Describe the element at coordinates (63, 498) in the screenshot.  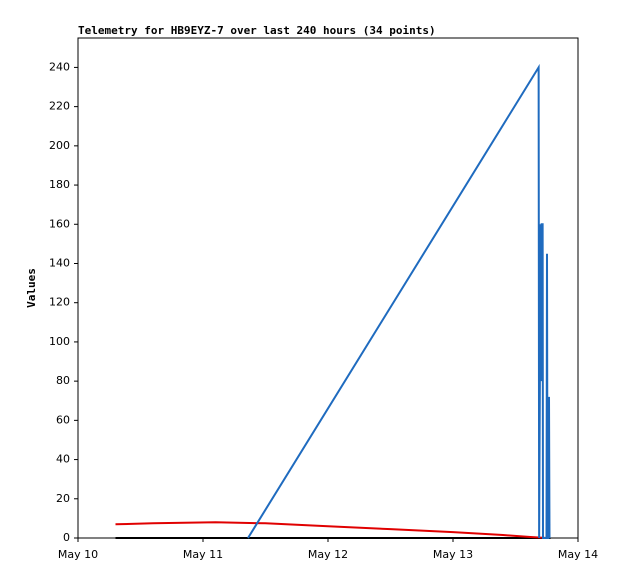
I see `y-tick-label: 20` at that location.